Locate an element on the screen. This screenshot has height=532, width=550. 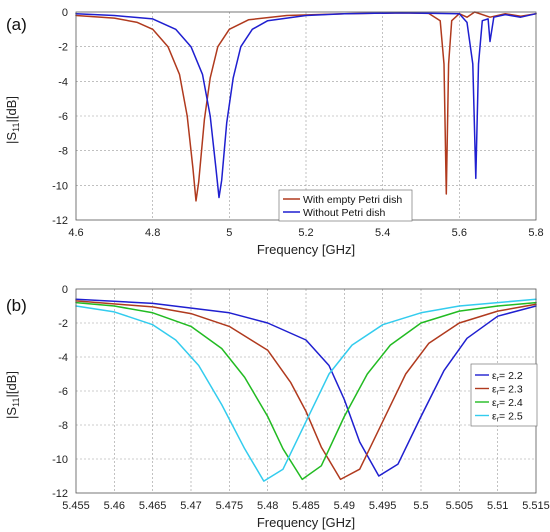
x-tick-label: 5.455 is located at coordinates (76, 506).